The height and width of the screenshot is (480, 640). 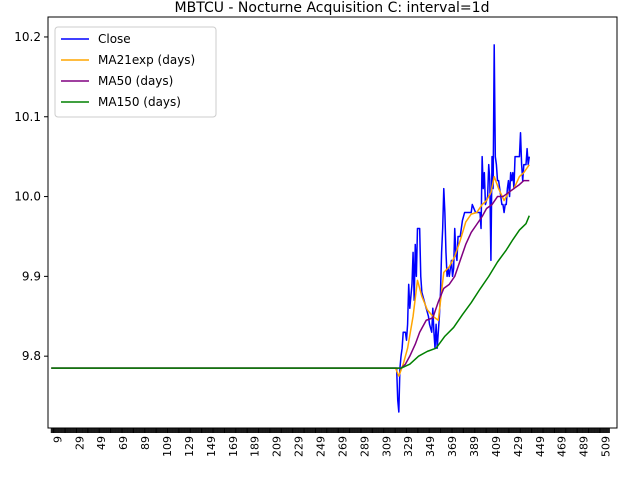 What do you see at coordinates (114, 39) in the screenshot?
I see `legend-entry: Close` at bounding box center [114, 39].